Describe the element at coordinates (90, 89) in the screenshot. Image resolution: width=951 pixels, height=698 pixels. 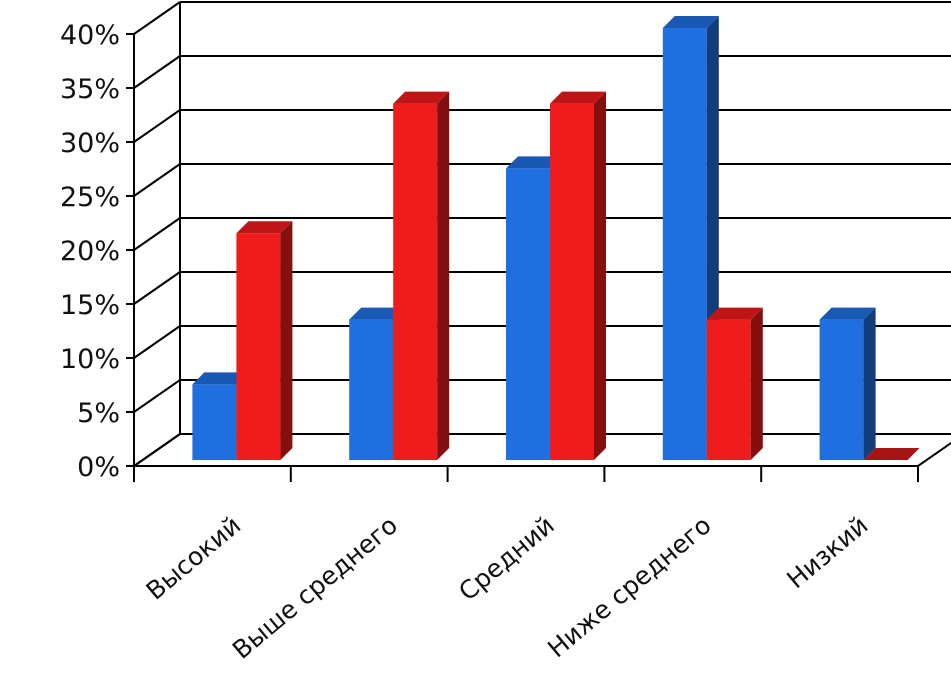
I see `y-tick-label: 35%` at that location.